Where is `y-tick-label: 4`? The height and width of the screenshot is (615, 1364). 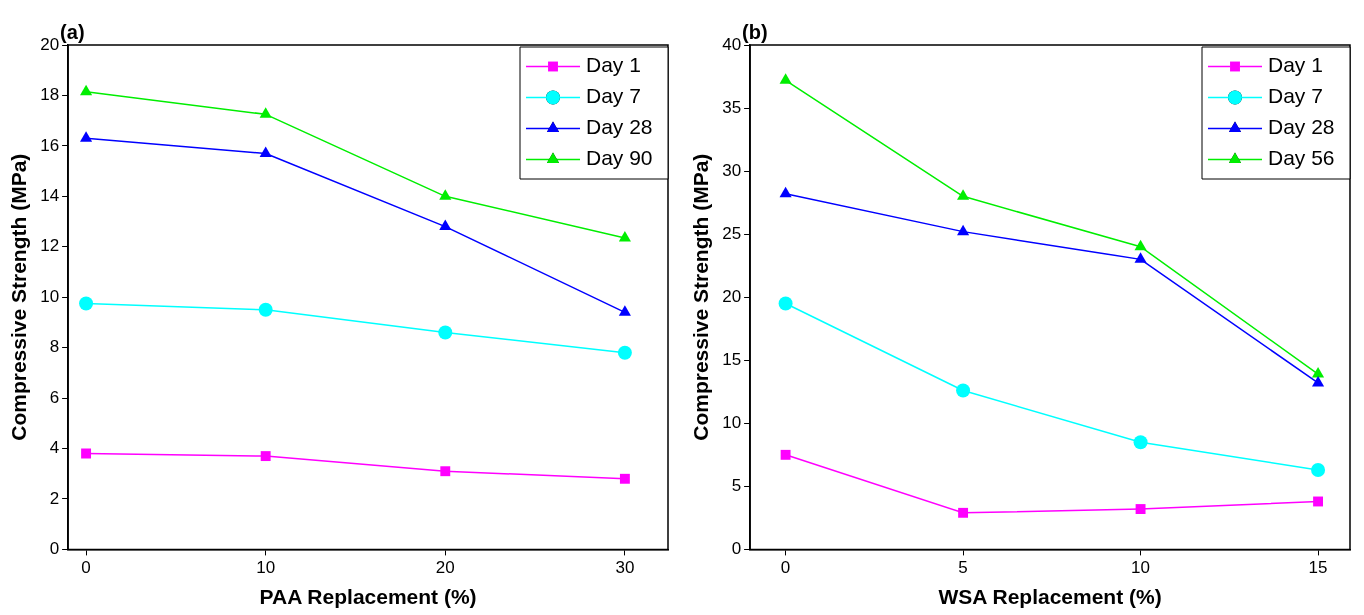
y-tick-label: 4 is located at coordinates (54, 448).